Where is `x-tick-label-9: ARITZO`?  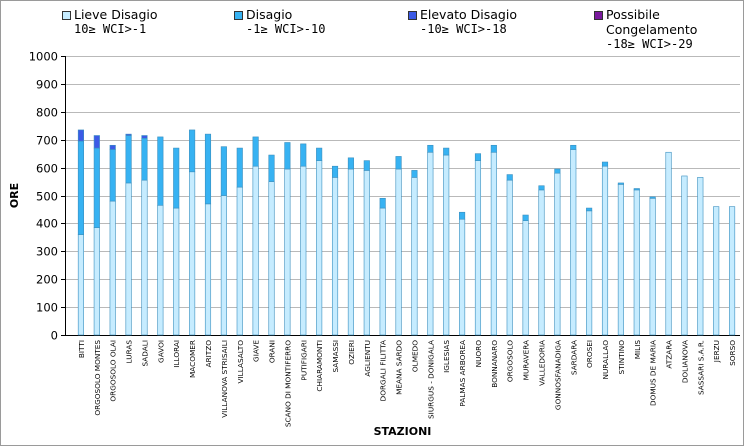 x-tick-label-9: ARITZO is located at coordinates (208, 354).